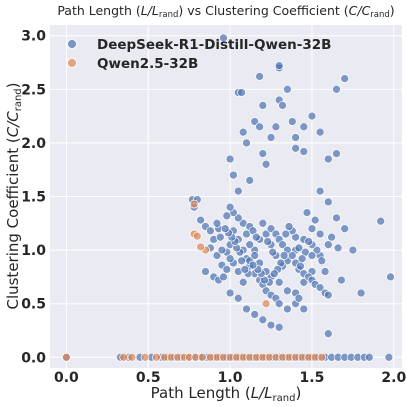 This screenshot has width=407, height=407. Describe the element at coordinates (33, 90) in the screenshot. I see `y-tick-label: 2.5` at that location.